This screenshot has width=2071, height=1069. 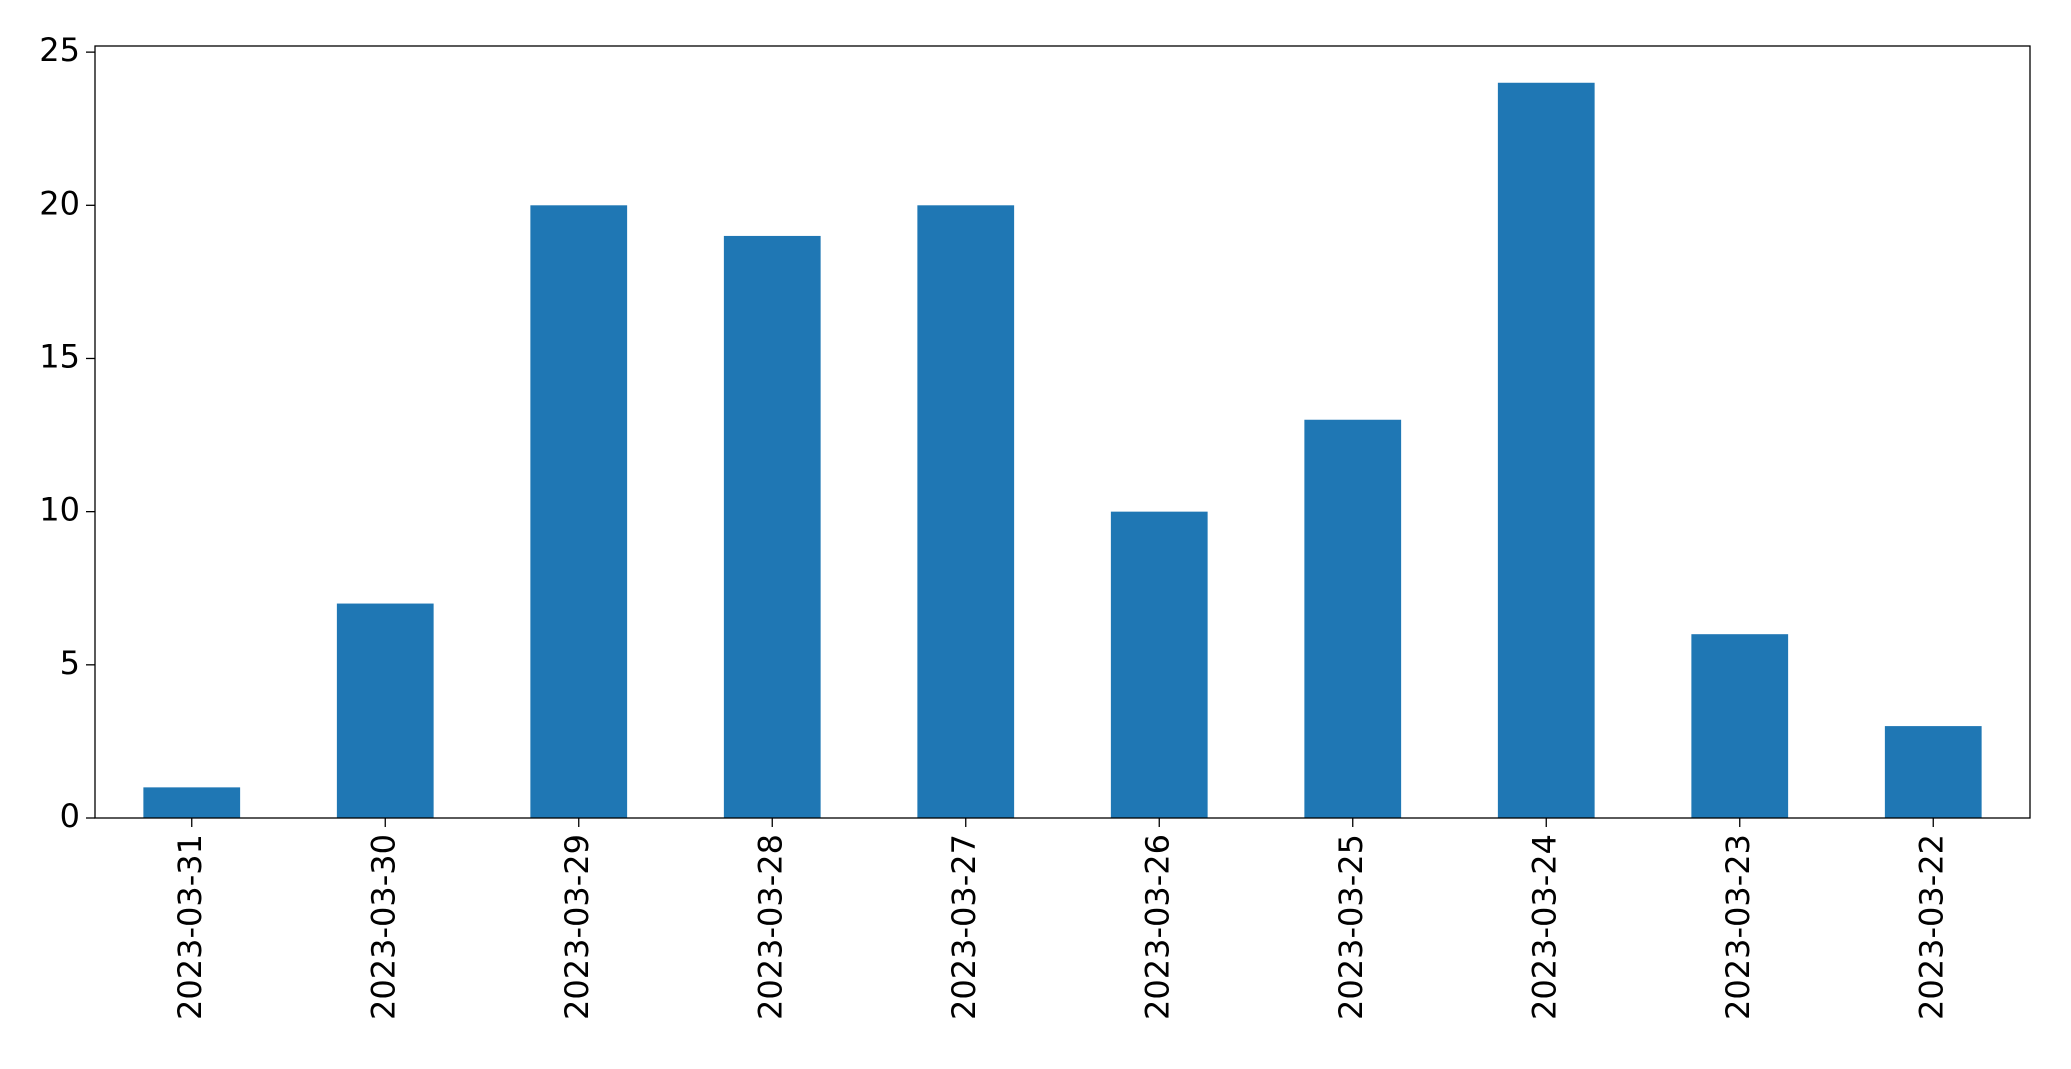 What do you see at coordinates (70, 816) in the screenshot?
I see `y-tick-label: 0` at bounding box center [70, 816].